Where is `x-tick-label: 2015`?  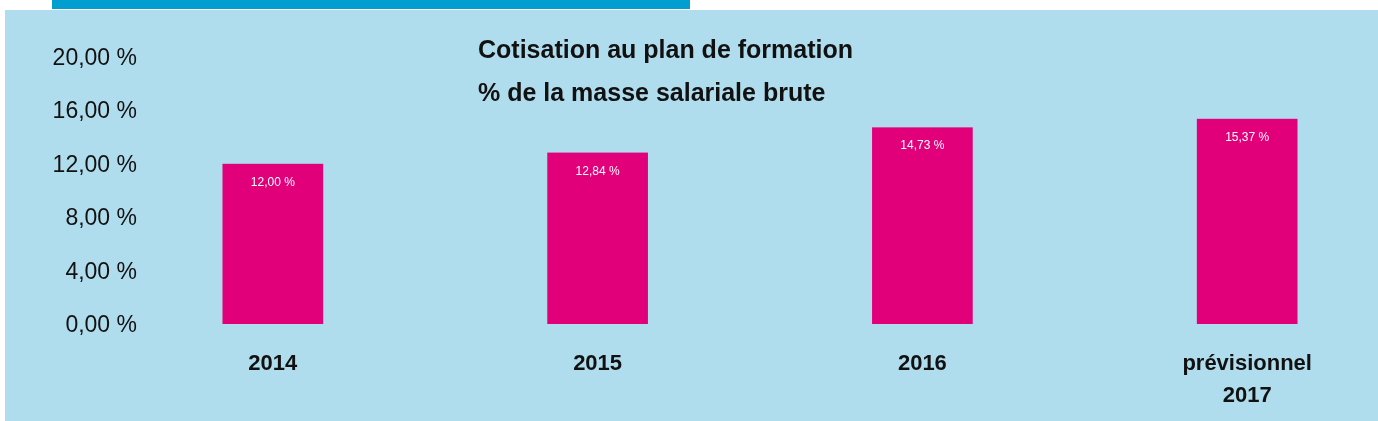 x-tick-label: 2015 is located at coordinates (598, 362).